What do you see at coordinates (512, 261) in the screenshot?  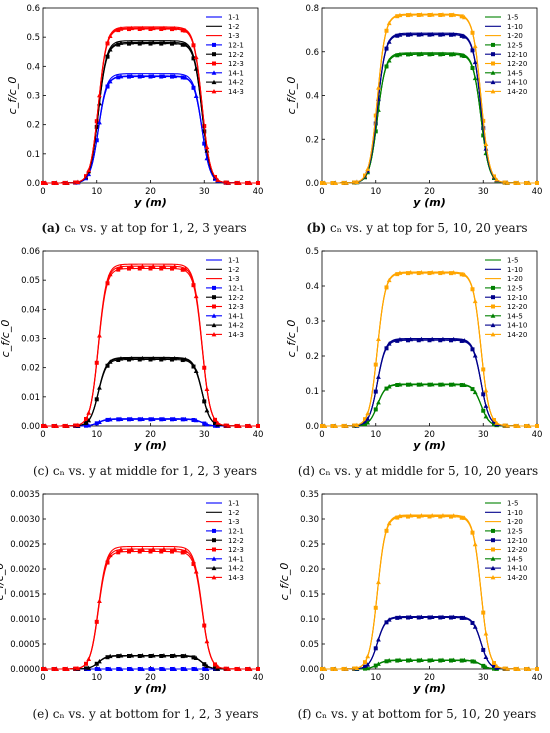 I see `legend-label: 1-5` at bounding box center [512, 261].